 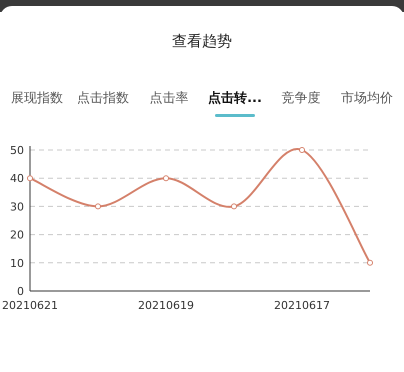 I want to click on x-tick-label: 20210619, so click(x=166, y=305).